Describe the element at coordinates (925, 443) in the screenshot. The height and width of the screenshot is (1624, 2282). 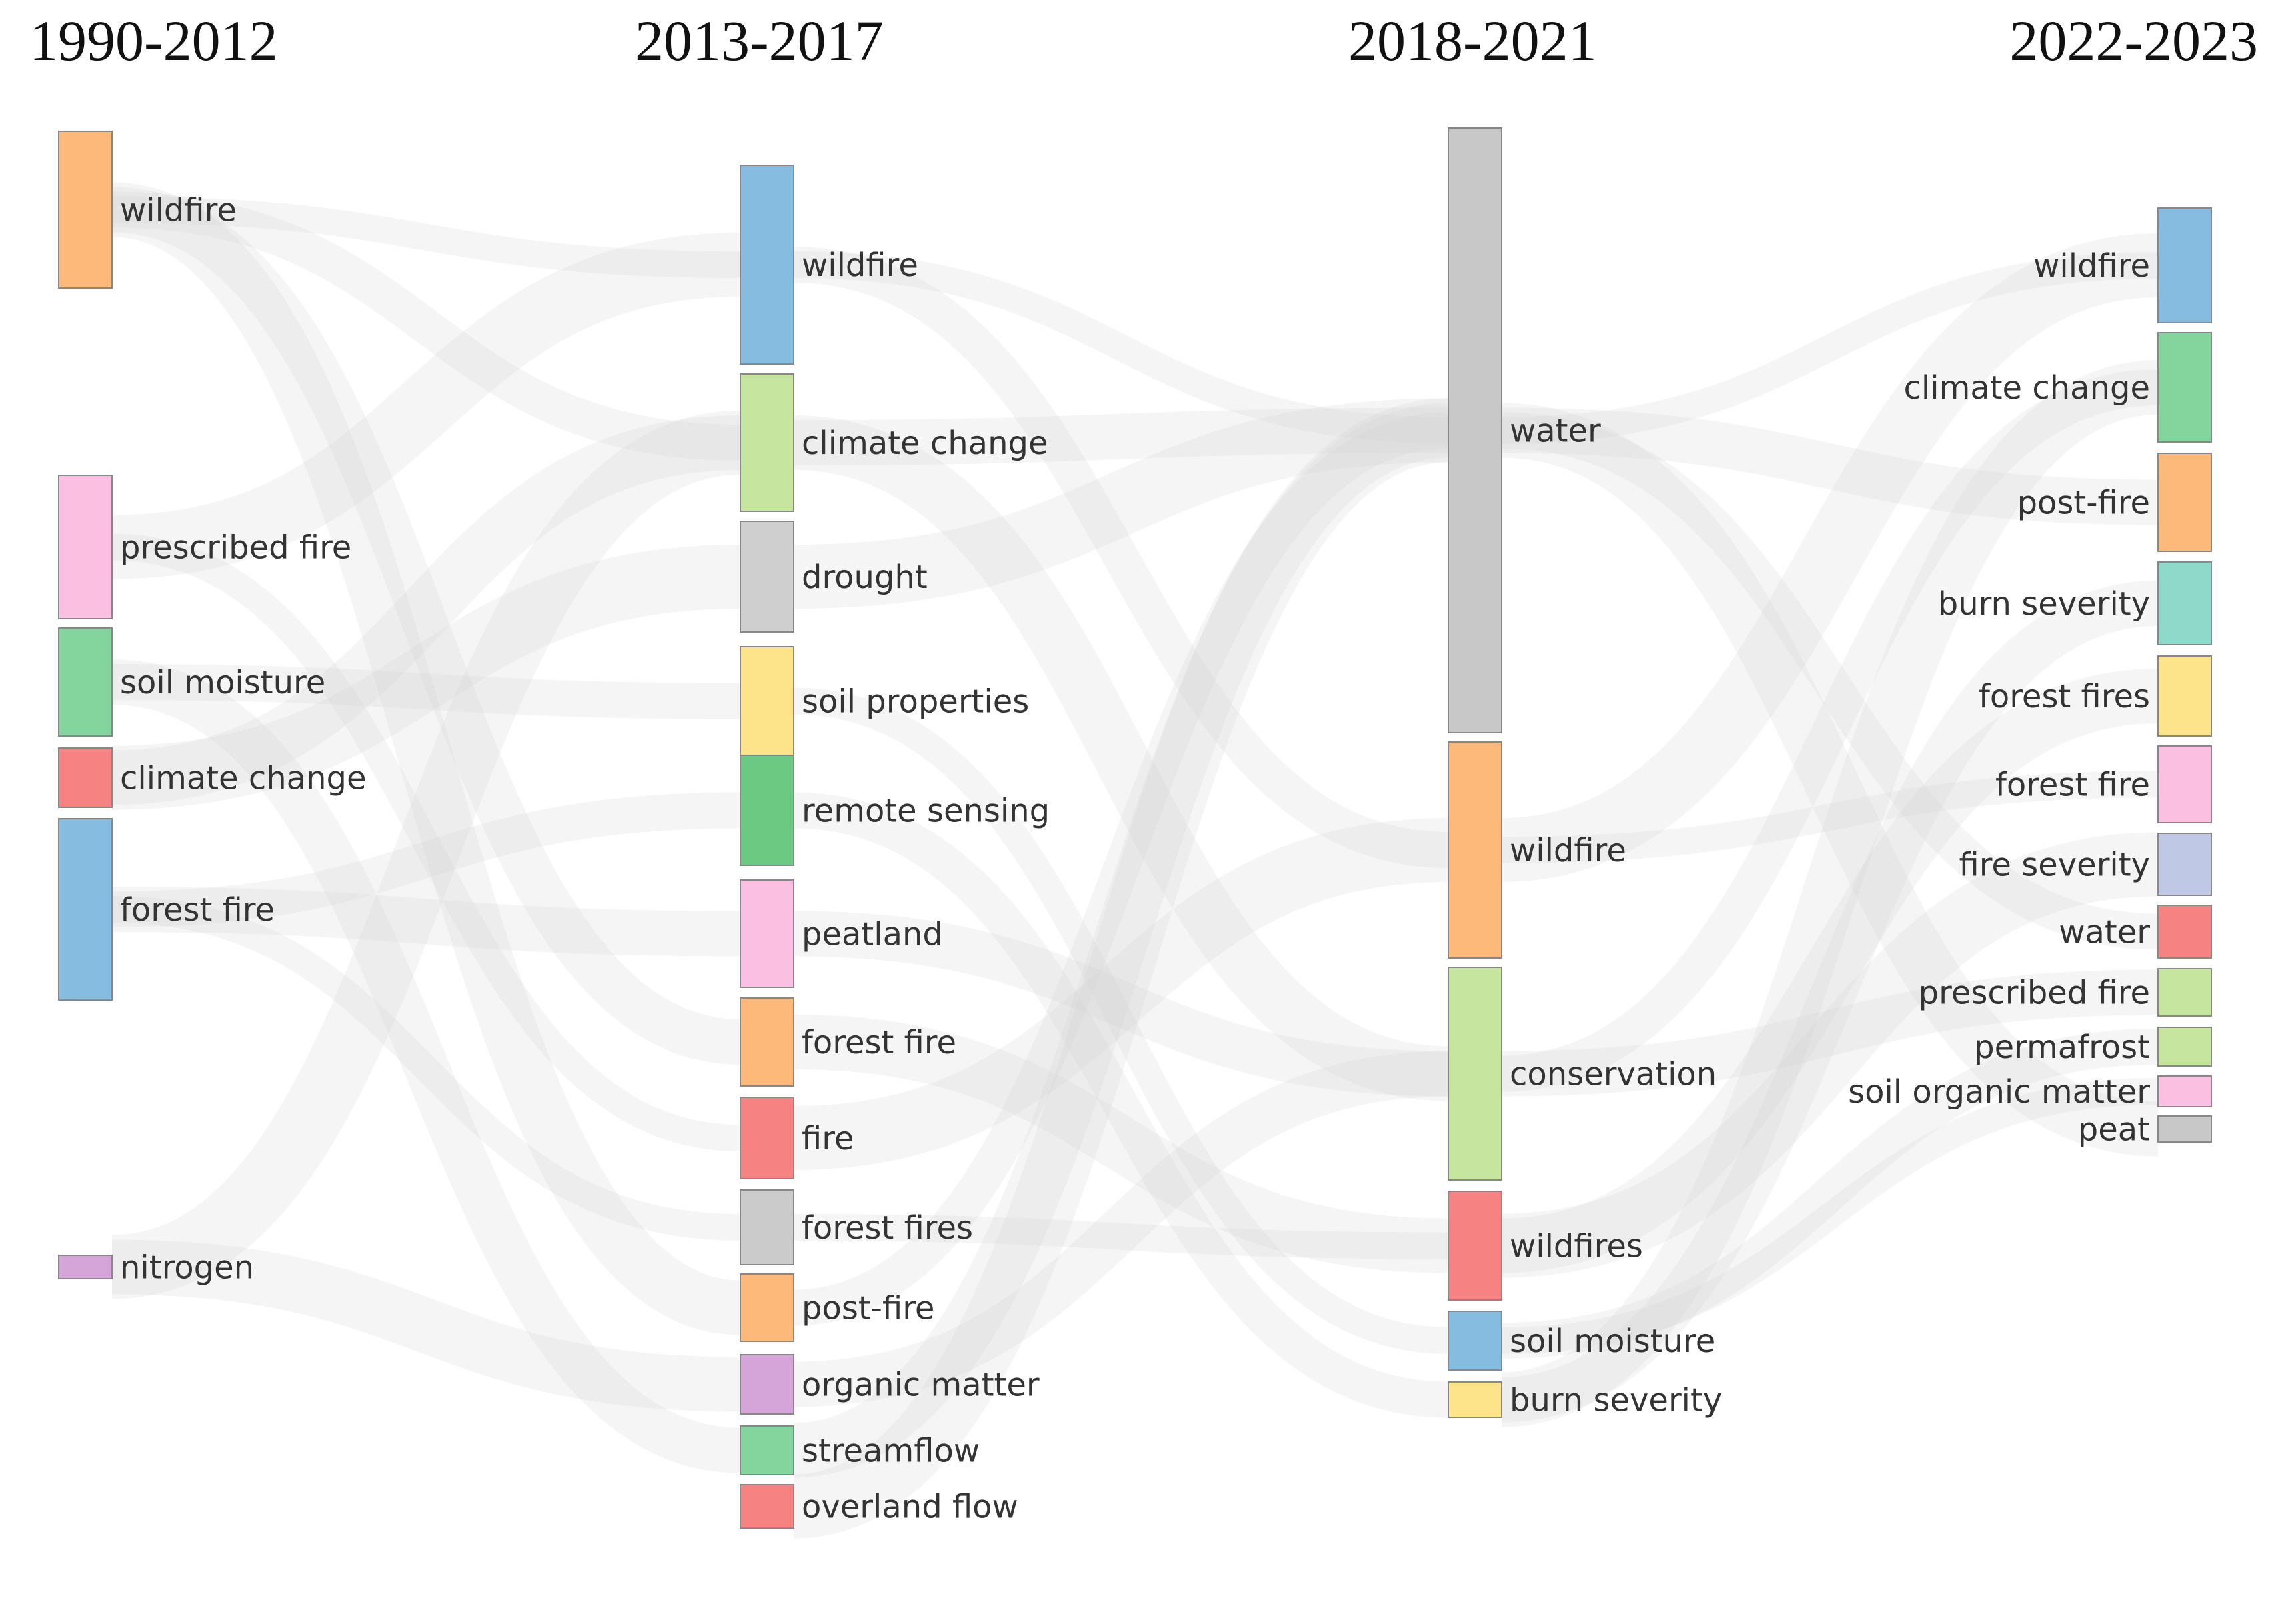
I see `node-label-p1_climate_change: climate change` at that location.